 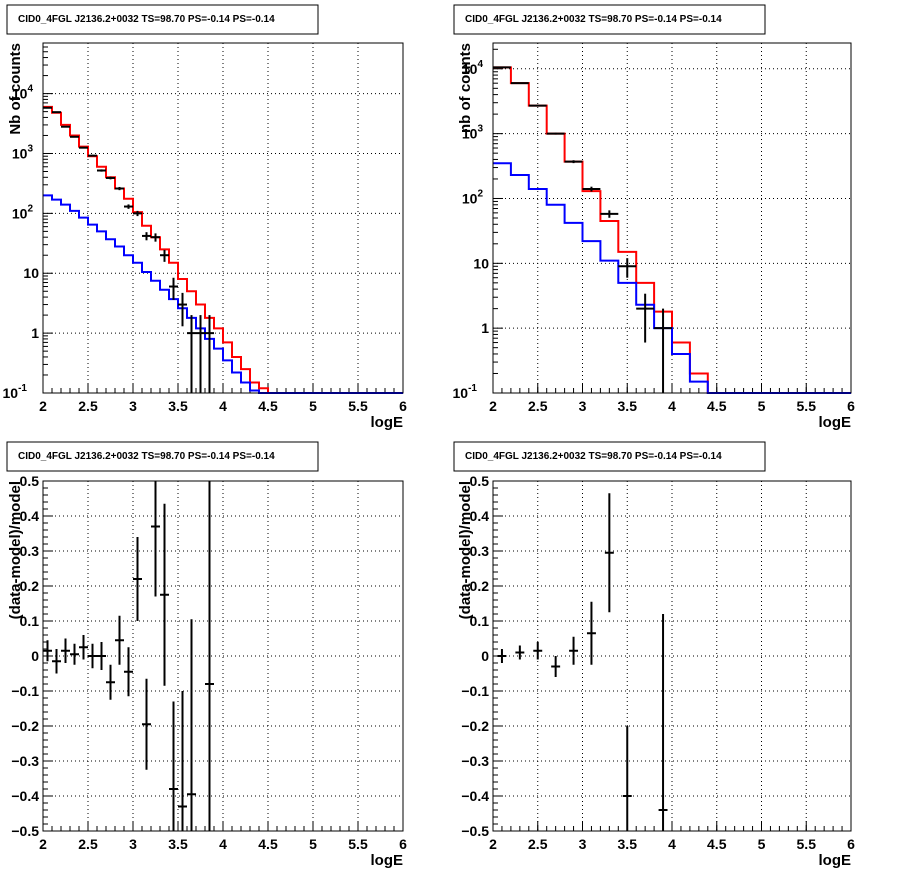 I want to click on y-axis-label: nb of counts, so click(x=465, y=88).